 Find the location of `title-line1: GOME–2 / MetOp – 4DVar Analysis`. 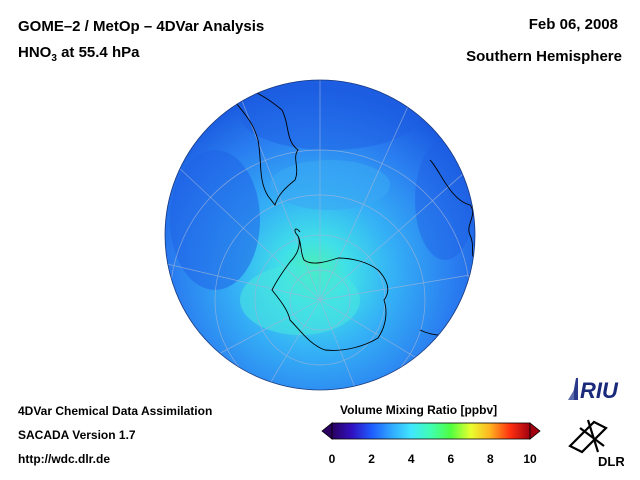

title-line1: GOME–2 / MetOp – 4DVar Analysis is located at coordinates (141, 26).